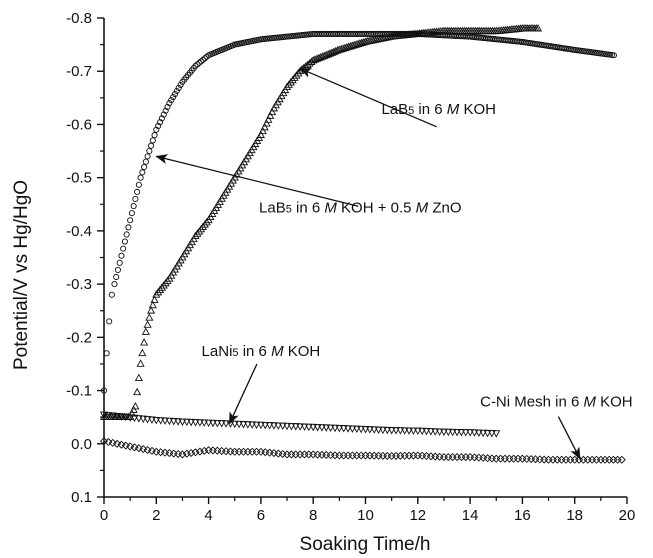 The image size is (653, 558). I want to click on x-tick-label: 0, so click(104, 515).